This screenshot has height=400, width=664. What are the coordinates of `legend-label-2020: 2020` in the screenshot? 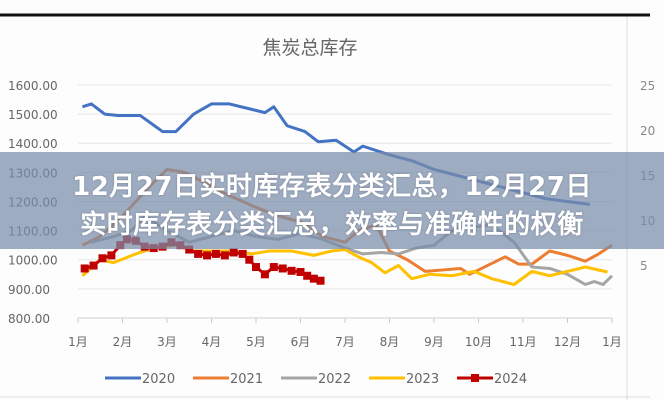 It's located at (158, 379).